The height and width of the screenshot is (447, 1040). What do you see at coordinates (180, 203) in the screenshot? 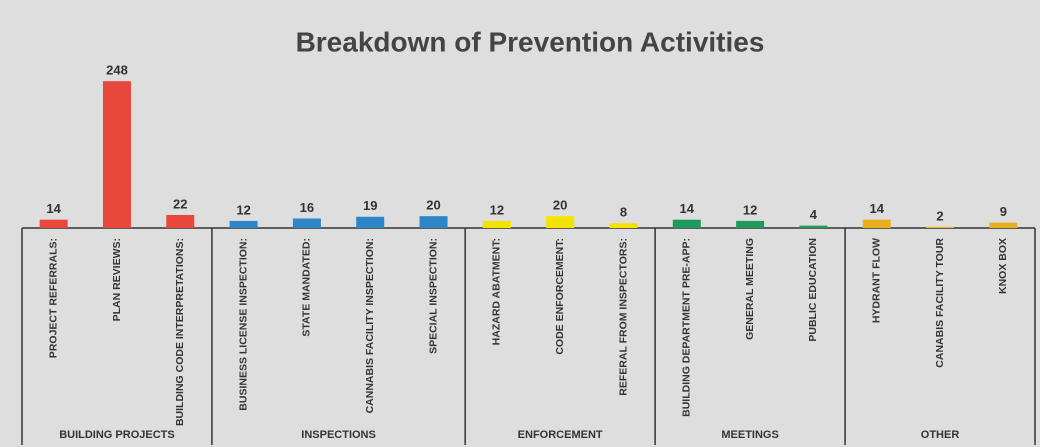
I see `value-label: 22` at bounding box center [180, 203].